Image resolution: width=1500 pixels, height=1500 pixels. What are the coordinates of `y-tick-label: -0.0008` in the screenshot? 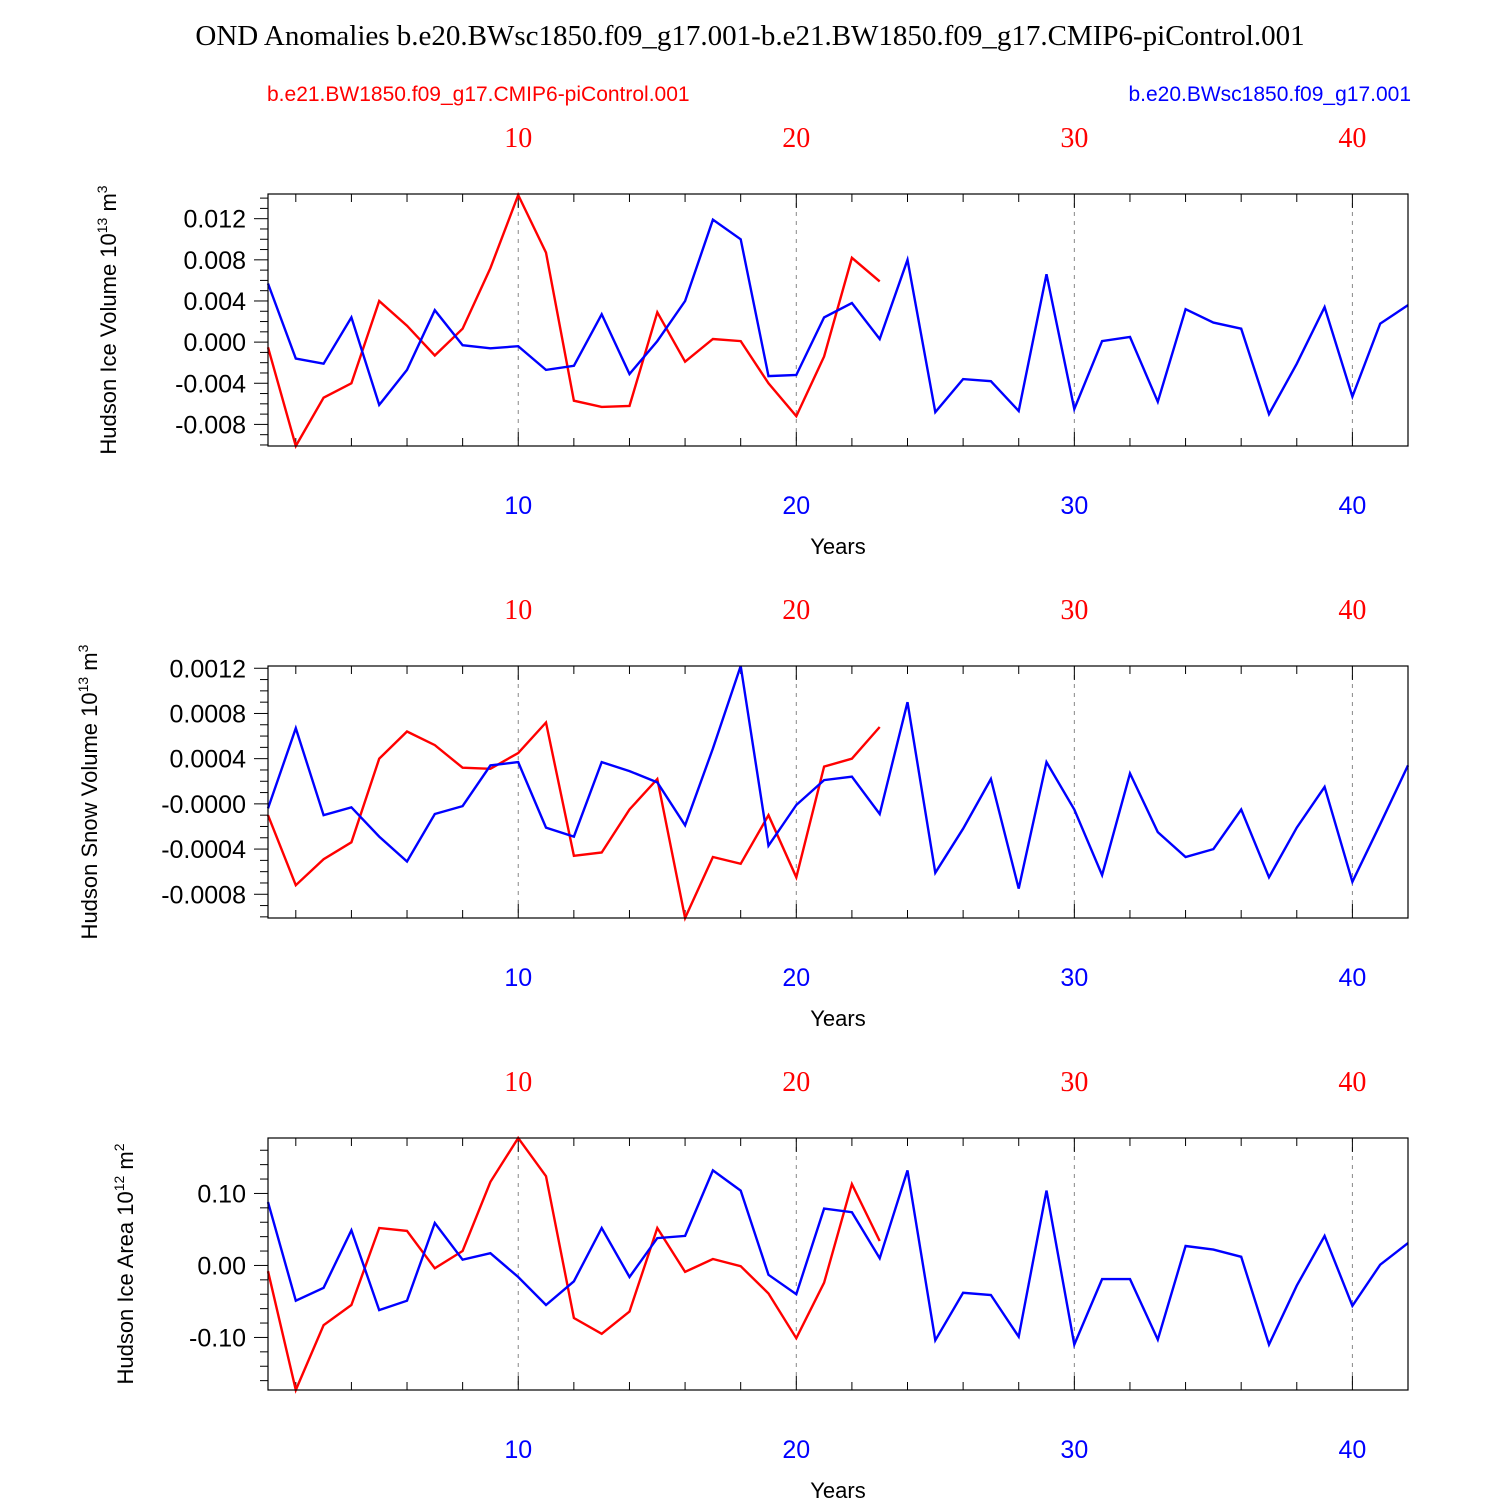 It's located at (203, 895).